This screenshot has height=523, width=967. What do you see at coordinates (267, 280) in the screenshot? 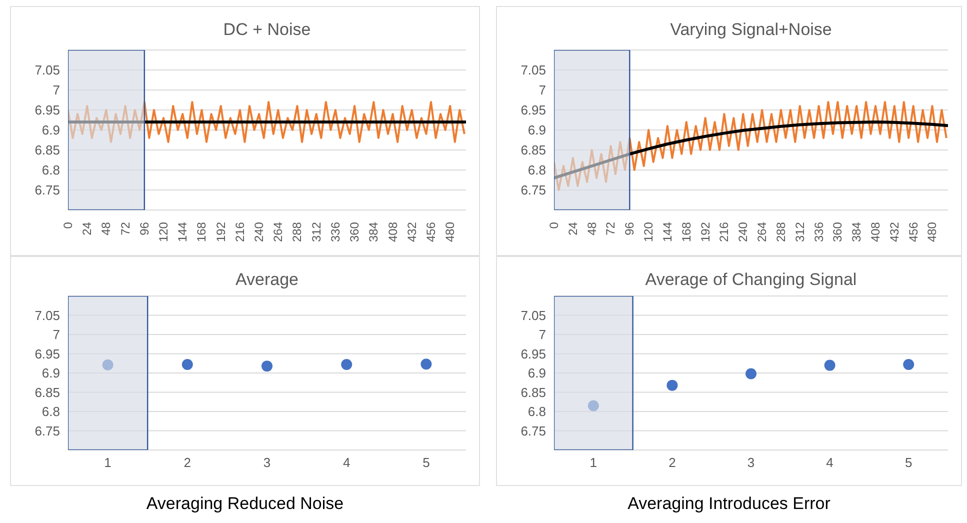
I see `chart-title: Average` at bounding box center [267, 280].